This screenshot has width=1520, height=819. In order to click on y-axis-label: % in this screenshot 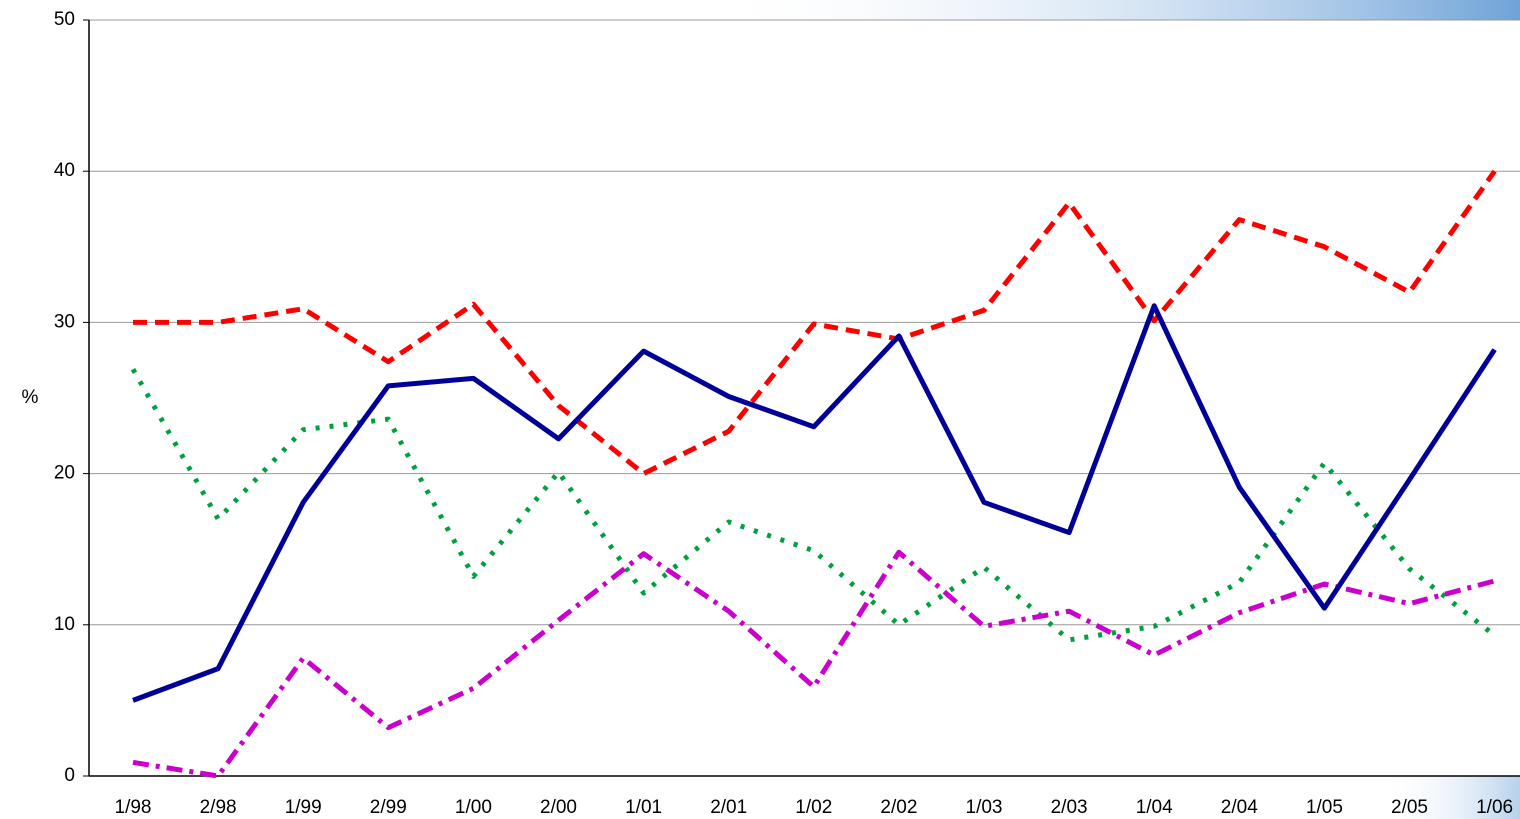, I will do `click(30, 397)`.